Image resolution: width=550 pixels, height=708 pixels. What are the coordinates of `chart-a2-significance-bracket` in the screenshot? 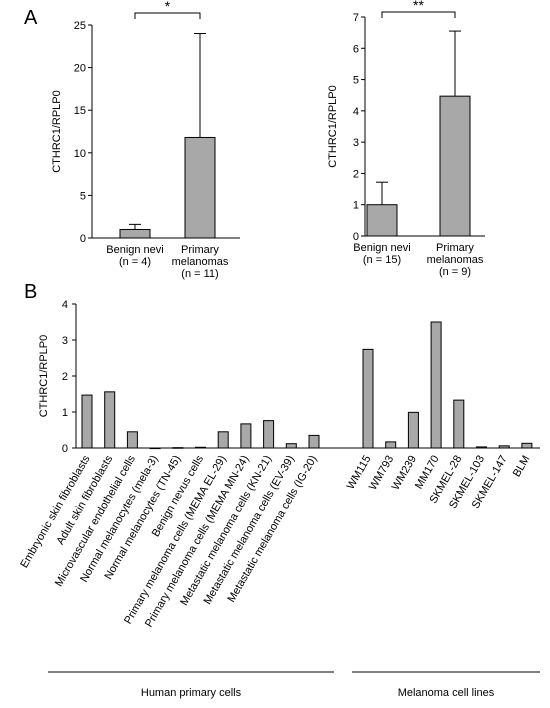 It's located at (418, 14).